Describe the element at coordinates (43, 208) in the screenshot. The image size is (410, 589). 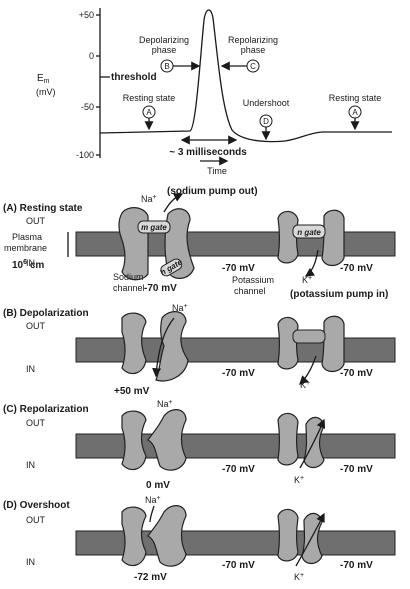
I see `panel-a-title: (A) Resting state` at that location.